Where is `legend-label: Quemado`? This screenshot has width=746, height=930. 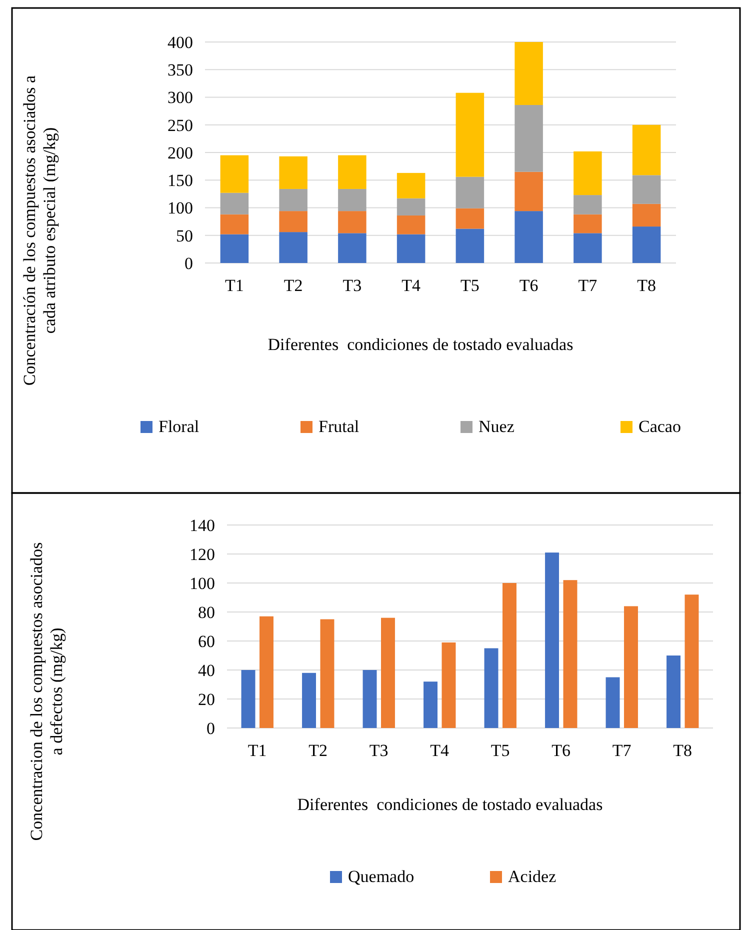
legend-label: Quemado is located at coordinates (381, 876).